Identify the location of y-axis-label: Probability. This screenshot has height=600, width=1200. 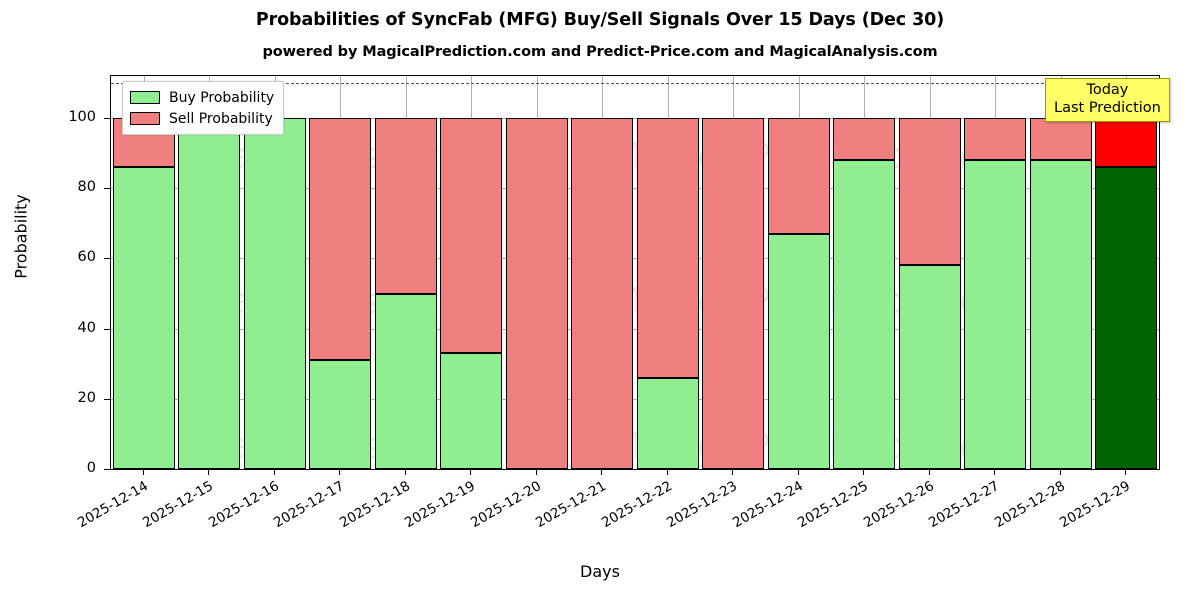
(21, 236).